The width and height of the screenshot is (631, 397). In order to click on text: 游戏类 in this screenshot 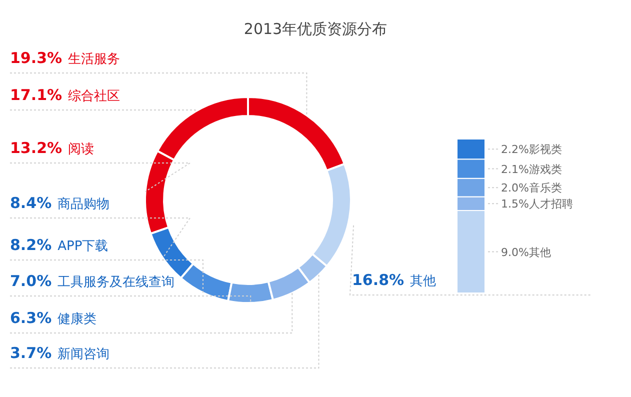, I will do `click(545, 169)`.